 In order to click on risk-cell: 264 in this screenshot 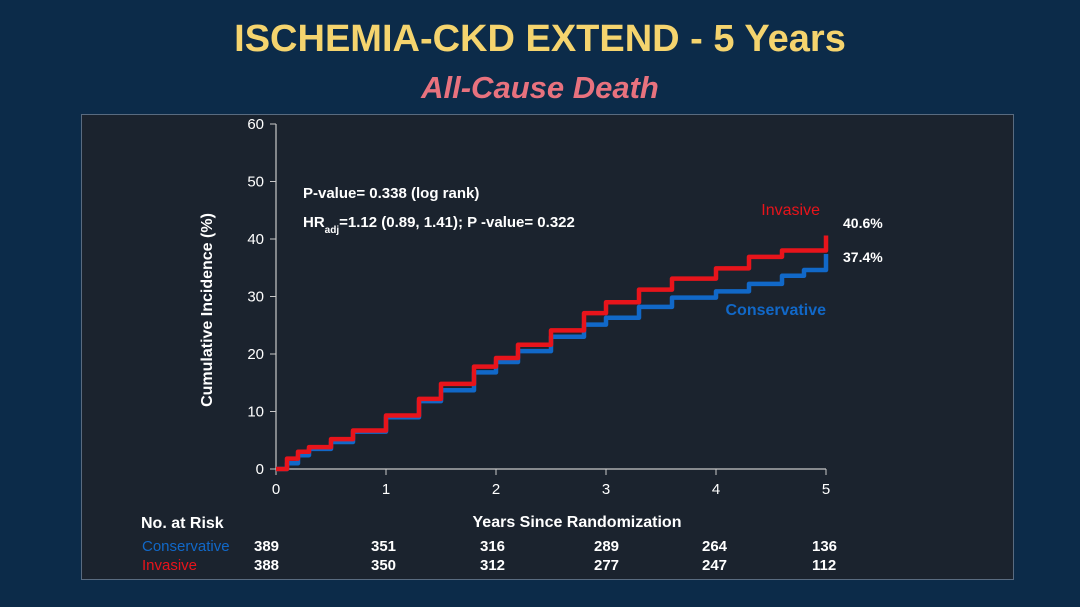, I will do `click(715, 546)`.